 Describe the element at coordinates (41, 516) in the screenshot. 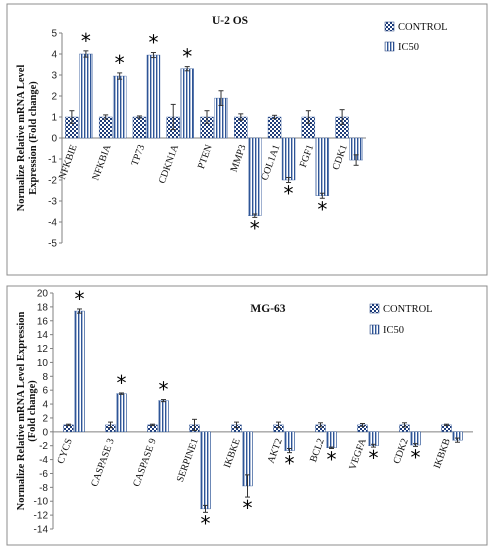

I see `y-tick-label: -12` at that location.